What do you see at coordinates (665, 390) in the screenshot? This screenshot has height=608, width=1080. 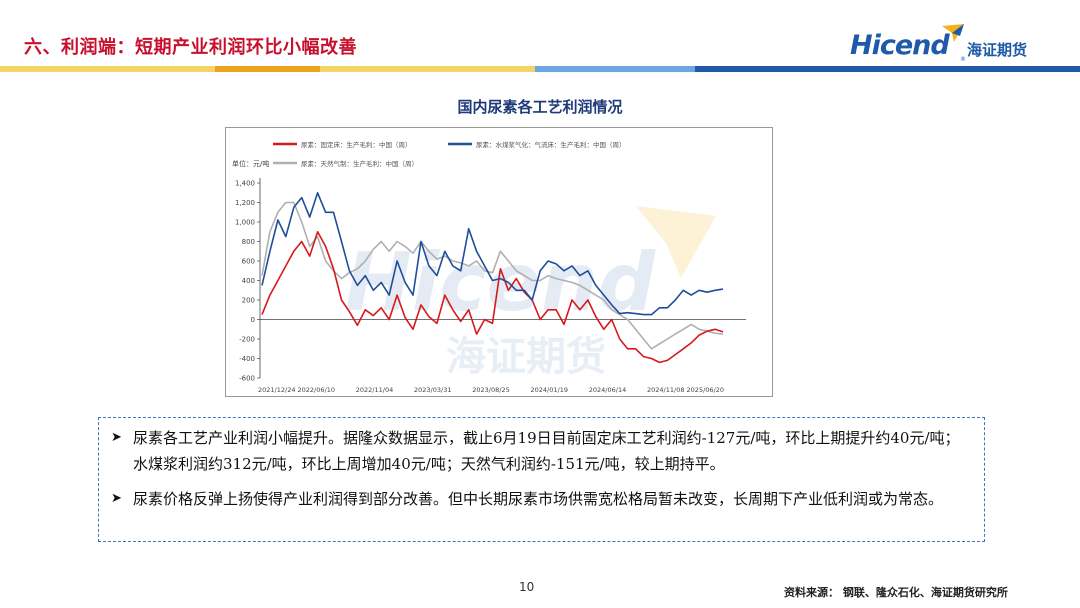 I see `x-tick-label: 2024/11/08` at bounding box center [665, 390].